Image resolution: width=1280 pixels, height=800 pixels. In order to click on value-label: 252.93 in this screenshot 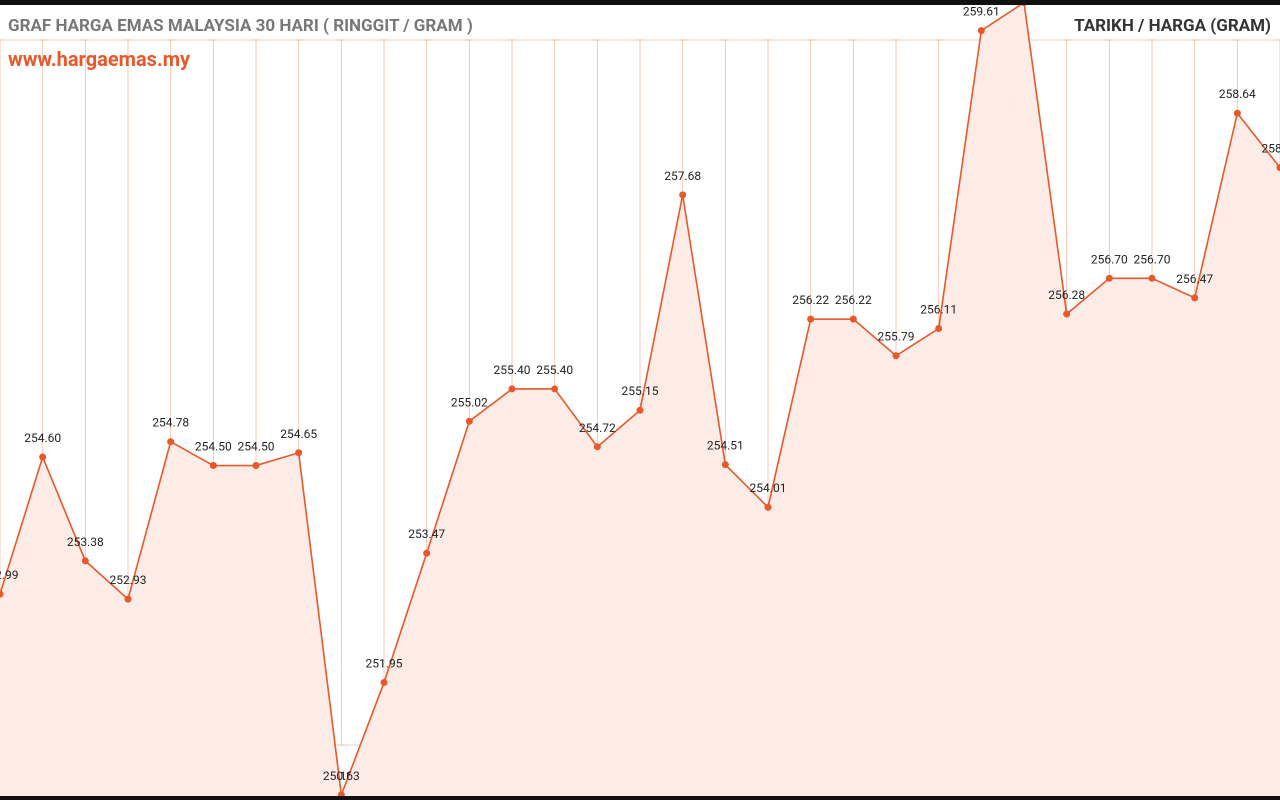, I will do `click(128, 580)`.